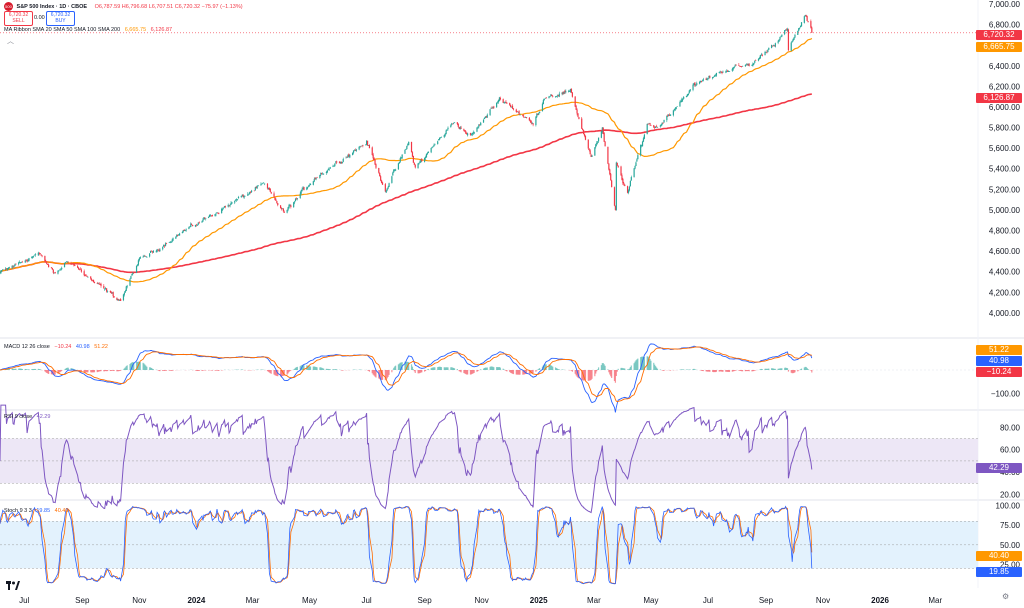 Image resolution: width=1024 pixels, height=608 pixels. I want to click on macd-legend: MACD 12 26 close −10.24 40.98 51.22, so click(56, 347).